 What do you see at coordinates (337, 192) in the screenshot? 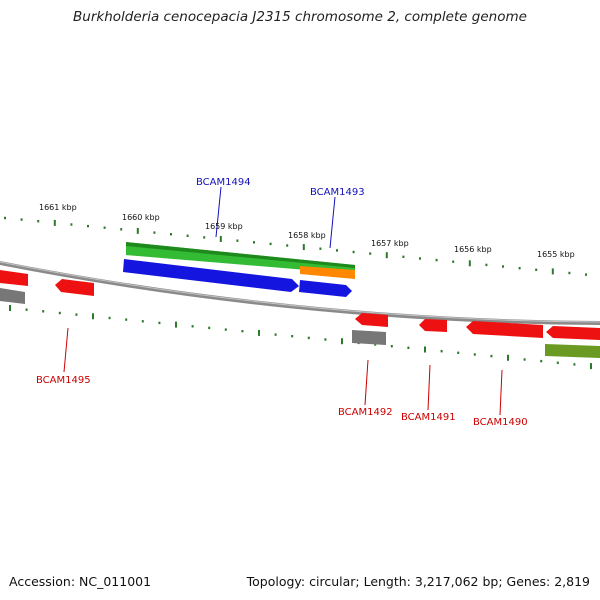
I see `gene-label-bcam1493: BCAM1493` at bounding box center [337, 192].